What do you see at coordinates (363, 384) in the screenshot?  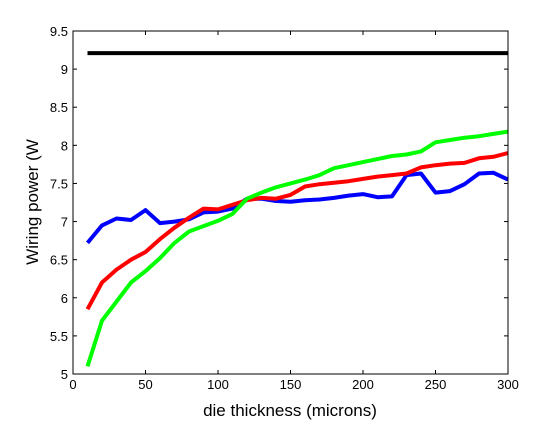 I see `x-tick-label: 200` at bounding box center [363, 384].